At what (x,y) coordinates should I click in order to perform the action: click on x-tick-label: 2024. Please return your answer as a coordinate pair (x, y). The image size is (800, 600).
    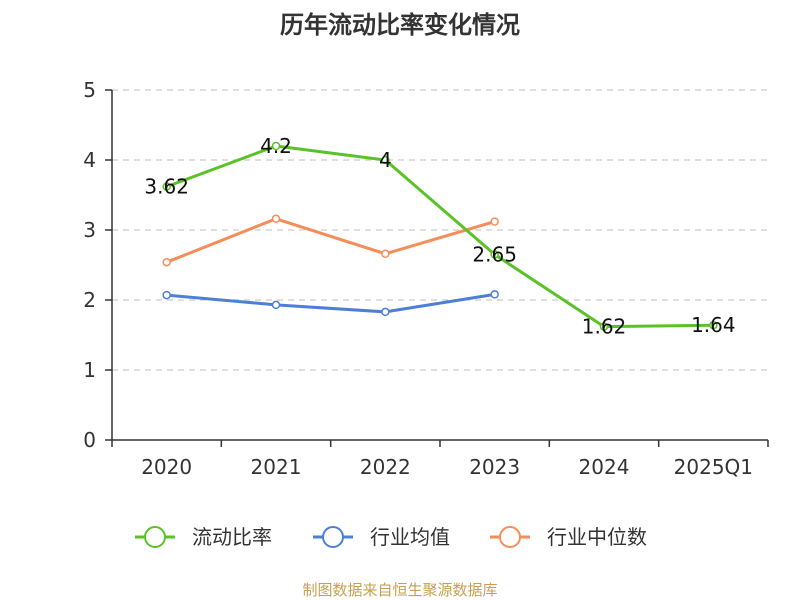
    Looking at the image, I should click on (604, 467).